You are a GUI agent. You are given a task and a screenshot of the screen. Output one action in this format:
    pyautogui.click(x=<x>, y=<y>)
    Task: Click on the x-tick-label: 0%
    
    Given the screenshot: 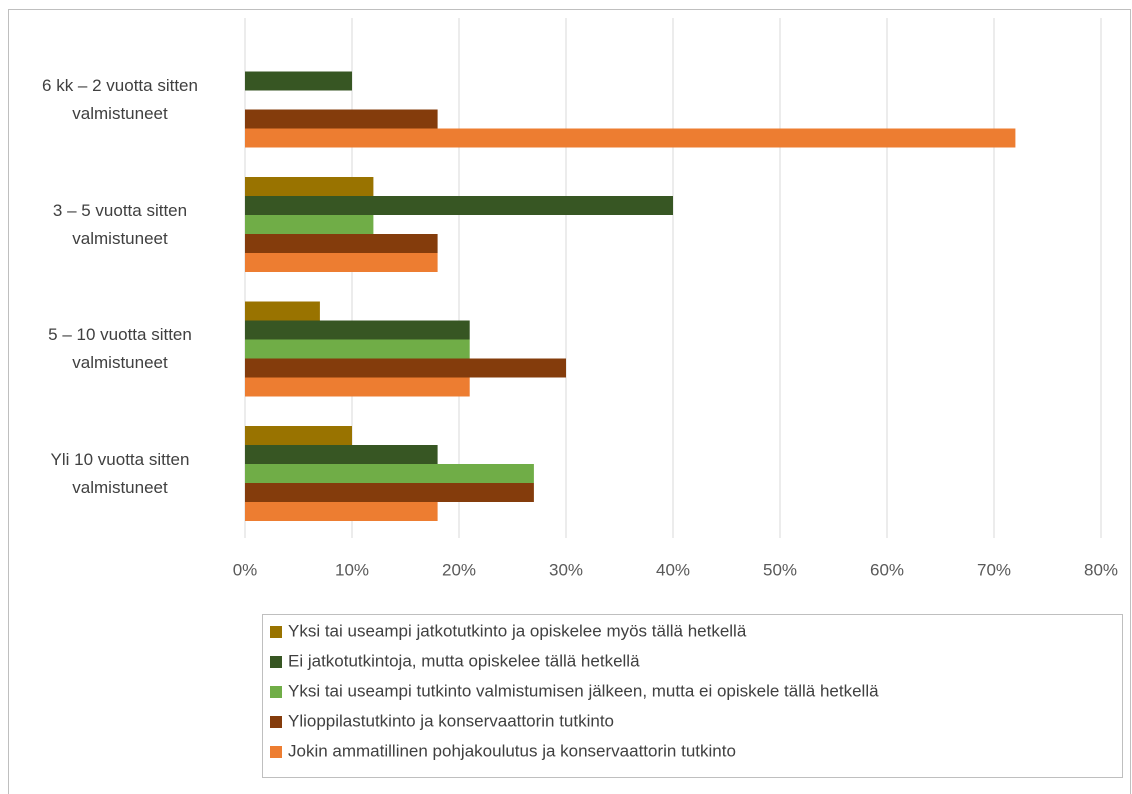 What is the action you would take?
    pyautogui.click(x=245, y=569)
    